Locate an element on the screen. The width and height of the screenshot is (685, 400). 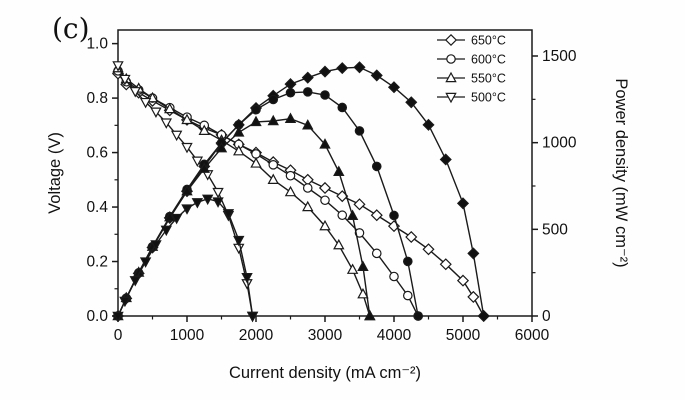
svg-text: Voltage (V) is located at coordinates (55, 173).